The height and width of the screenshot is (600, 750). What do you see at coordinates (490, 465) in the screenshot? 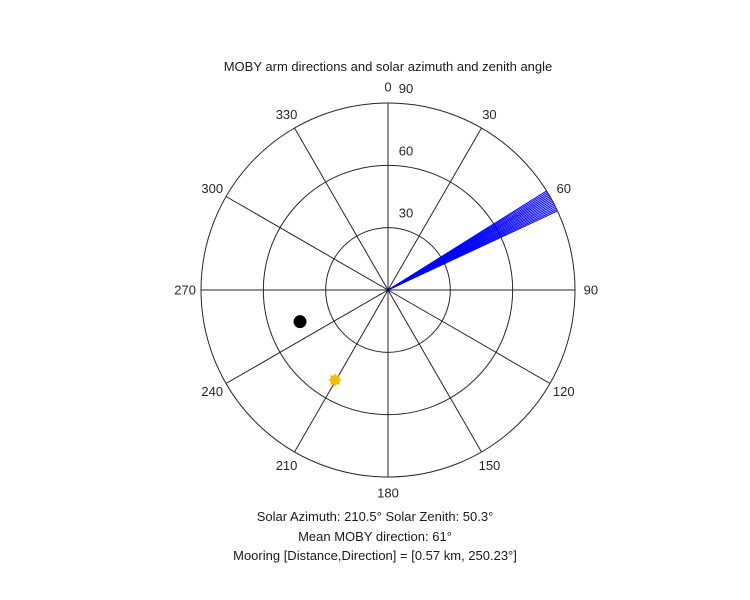
I see `angle-tick-label: 150` at bounding box center [490, 465].